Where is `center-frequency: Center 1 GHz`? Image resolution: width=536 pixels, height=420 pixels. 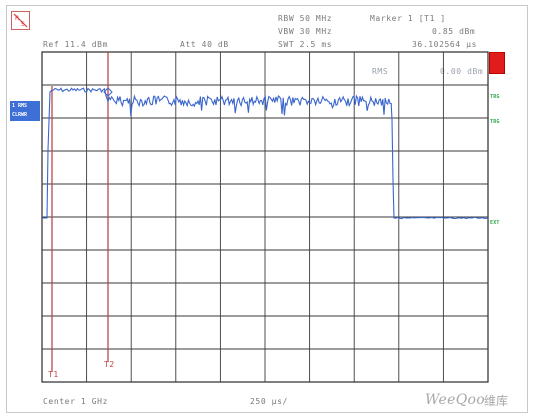
center-frequency: Center 1 GHz is located at coordinates (75, 401).